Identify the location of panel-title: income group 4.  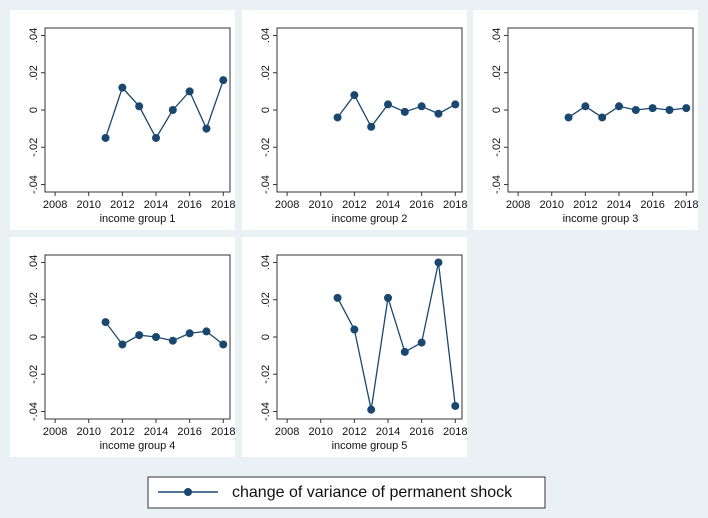
(138, 446).